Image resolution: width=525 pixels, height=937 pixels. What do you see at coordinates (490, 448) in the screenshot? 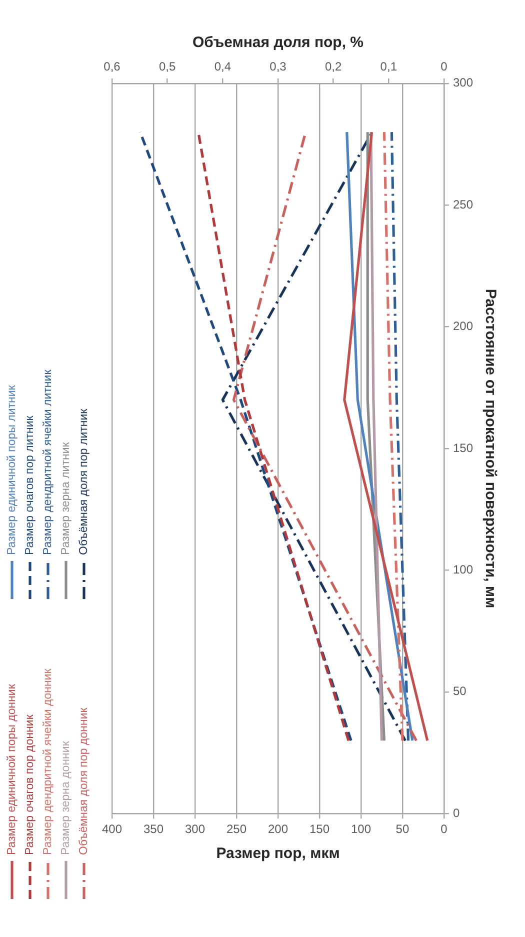
I see `y-axis-title: Расстояние от прокатной поверхности, мм` at bounding box center [490, 448].